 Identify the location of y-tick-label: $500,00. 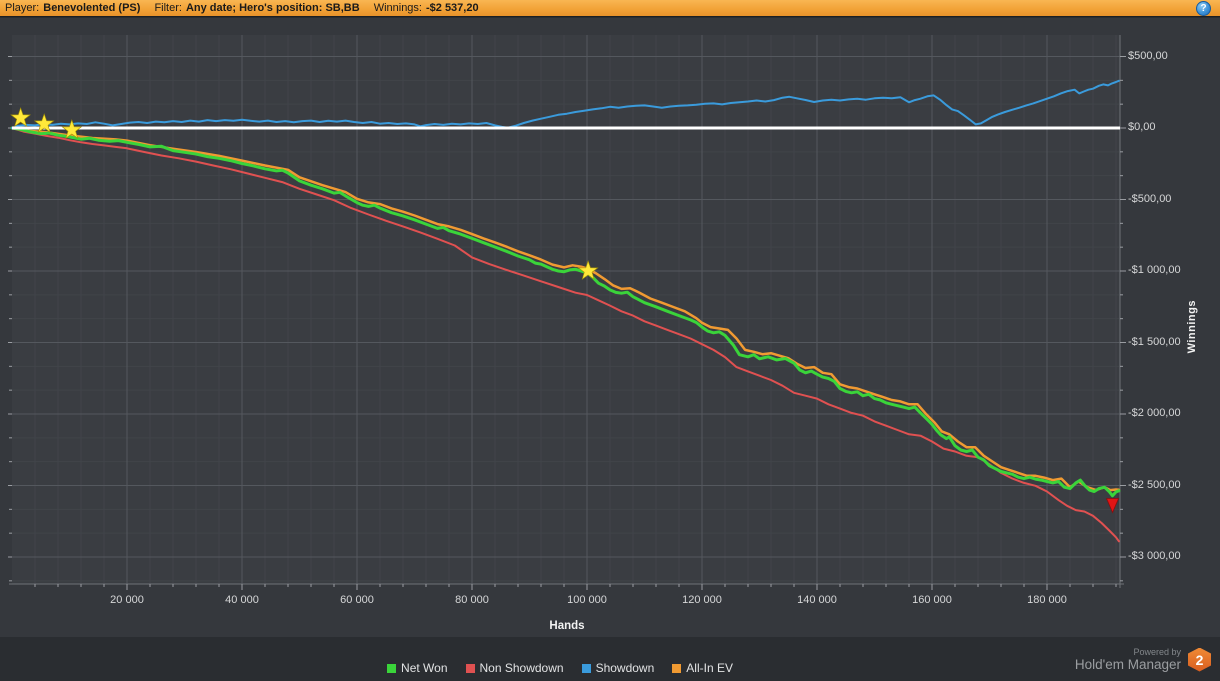
(1148, 55).